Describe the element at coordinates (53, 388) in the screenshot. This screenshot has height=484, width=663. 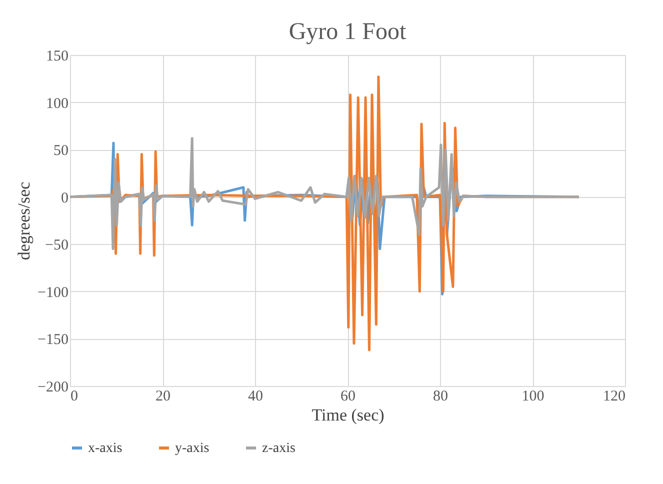
I see `y-tick-label: −200` at that location.